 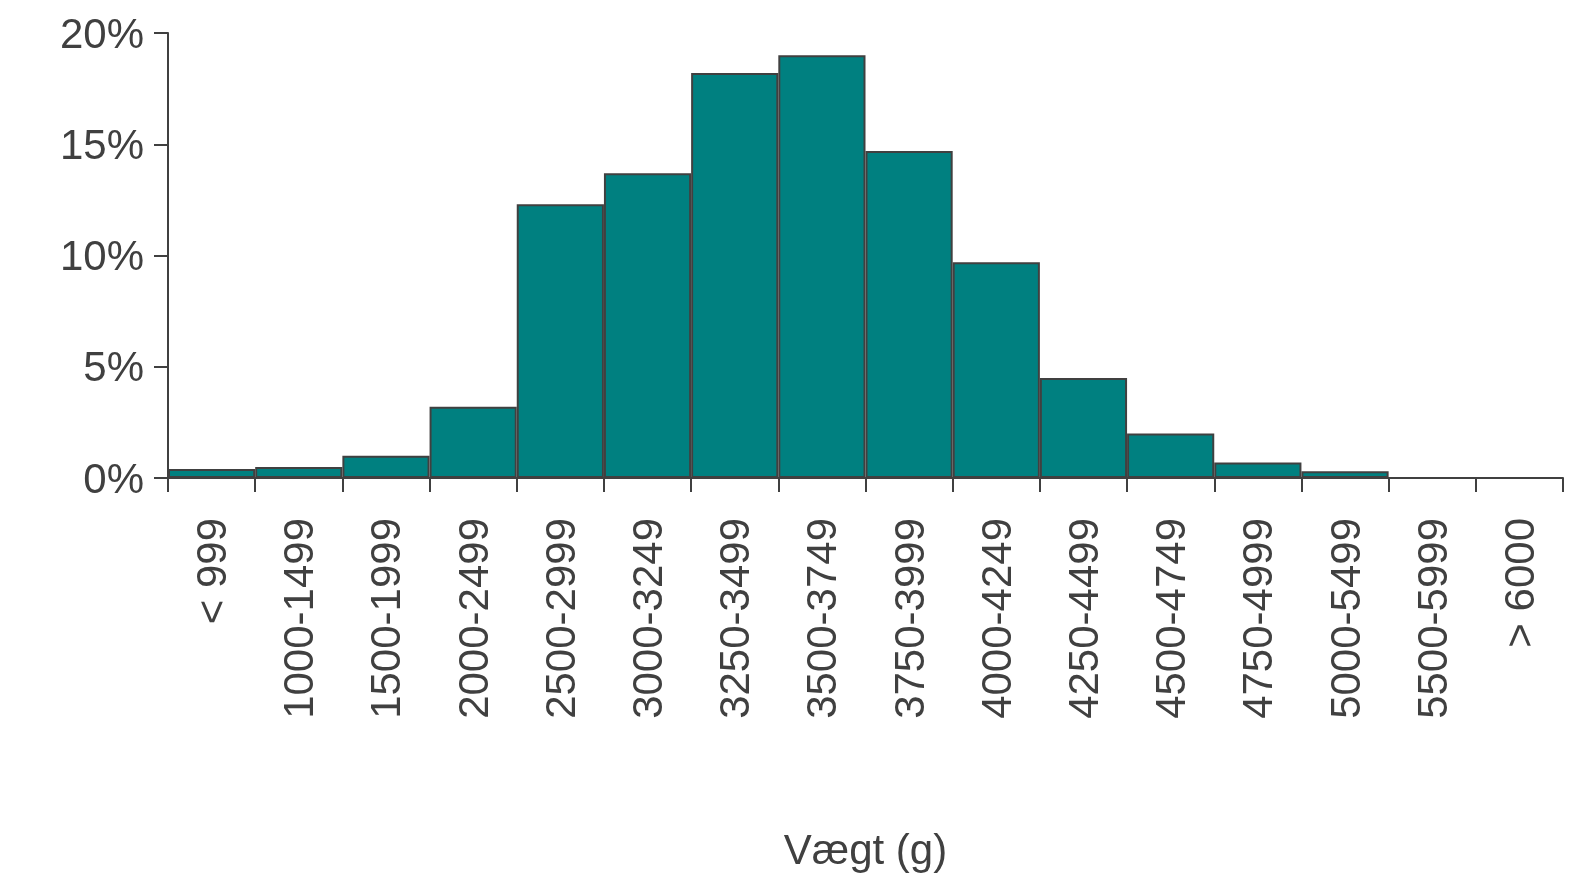 What do you see at coordinates (909, 618) in the screenshot?
I see `x-tick-label: 3750-3999` at bounding box center [909, 618].